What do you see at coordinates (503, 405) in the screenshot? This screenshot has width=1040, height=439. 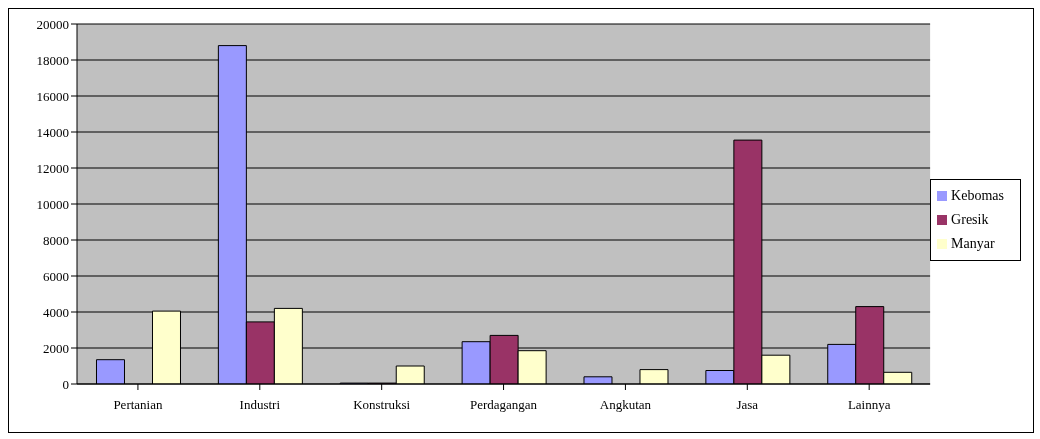 I see `x-tick-label: Perdagangan` at bounding box center [503, 405].